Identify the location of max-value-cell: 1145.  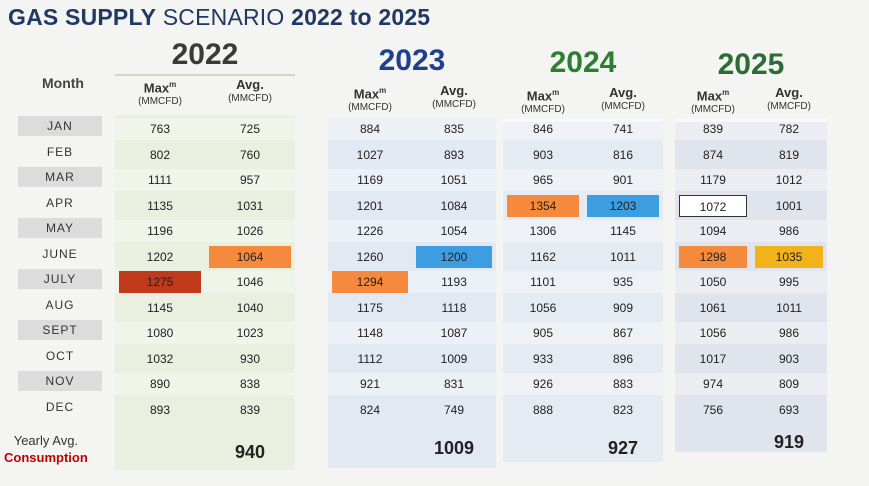
(160, 307).